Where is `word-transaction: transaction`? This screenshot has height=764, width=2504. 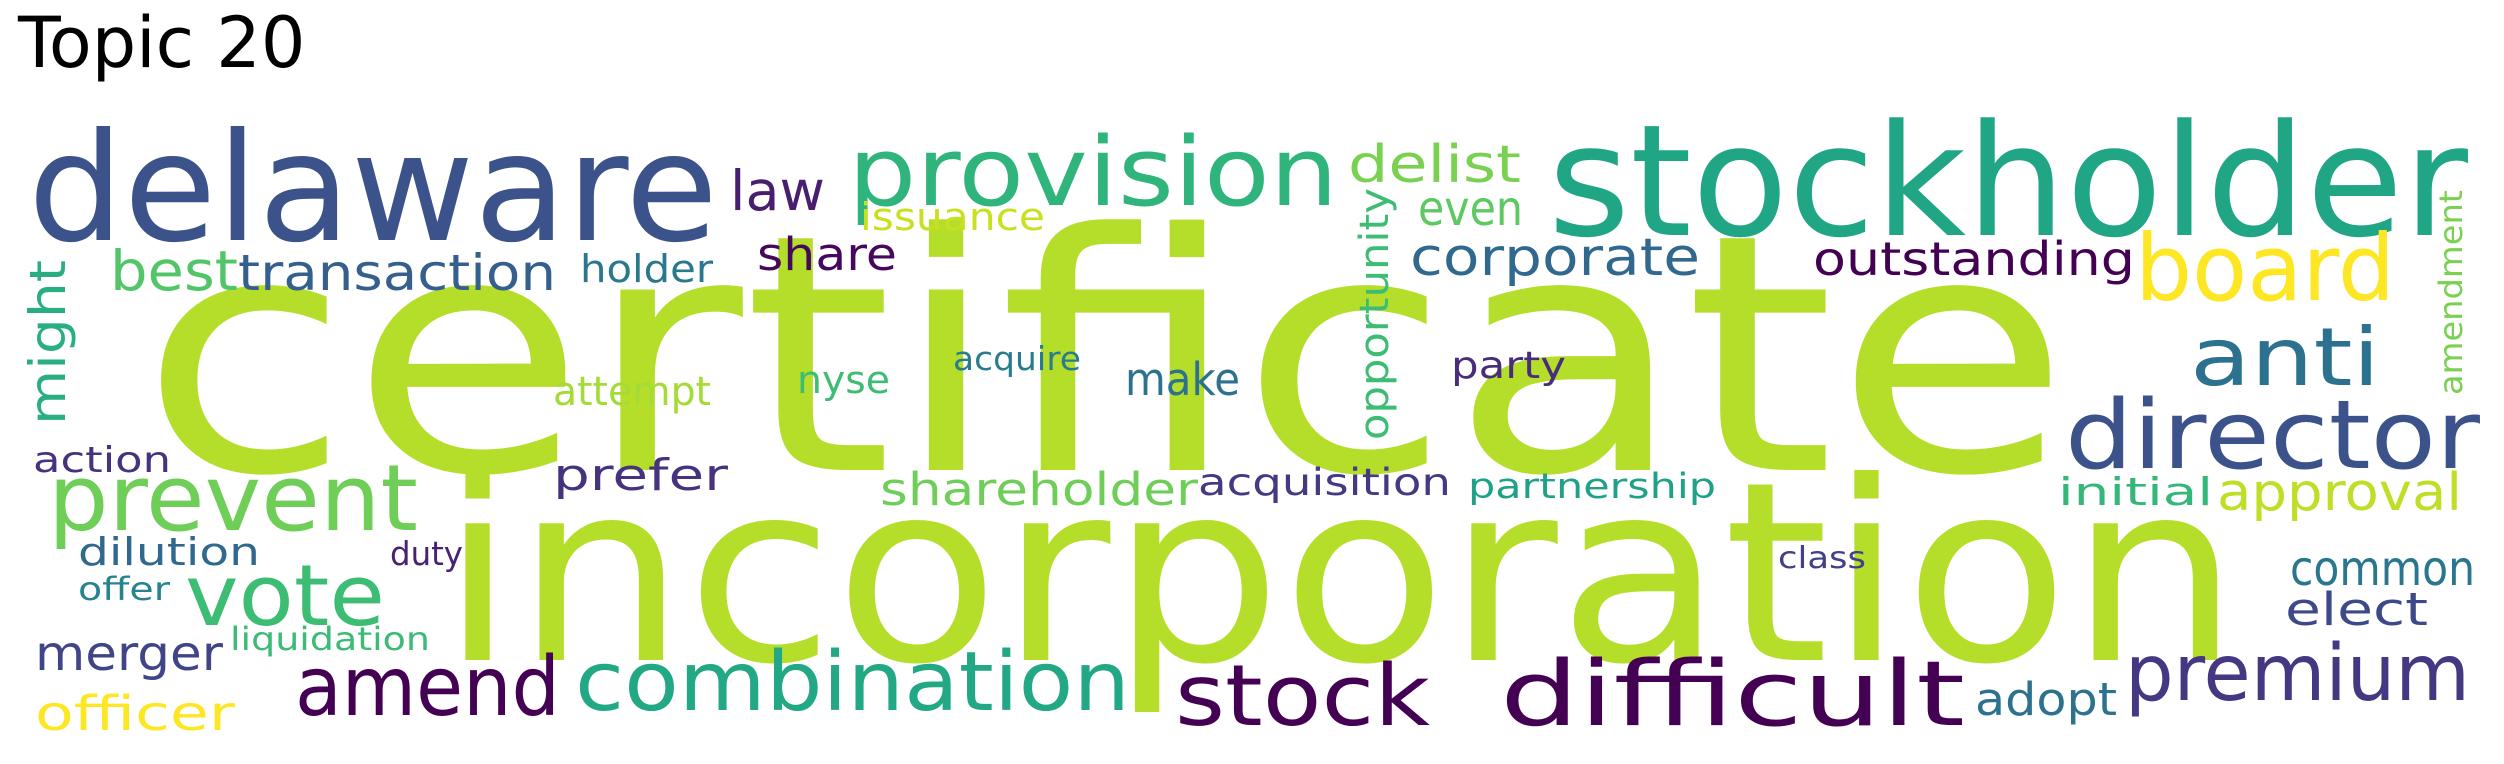 word-transaction: transaction is located at coordinates (397, 273).